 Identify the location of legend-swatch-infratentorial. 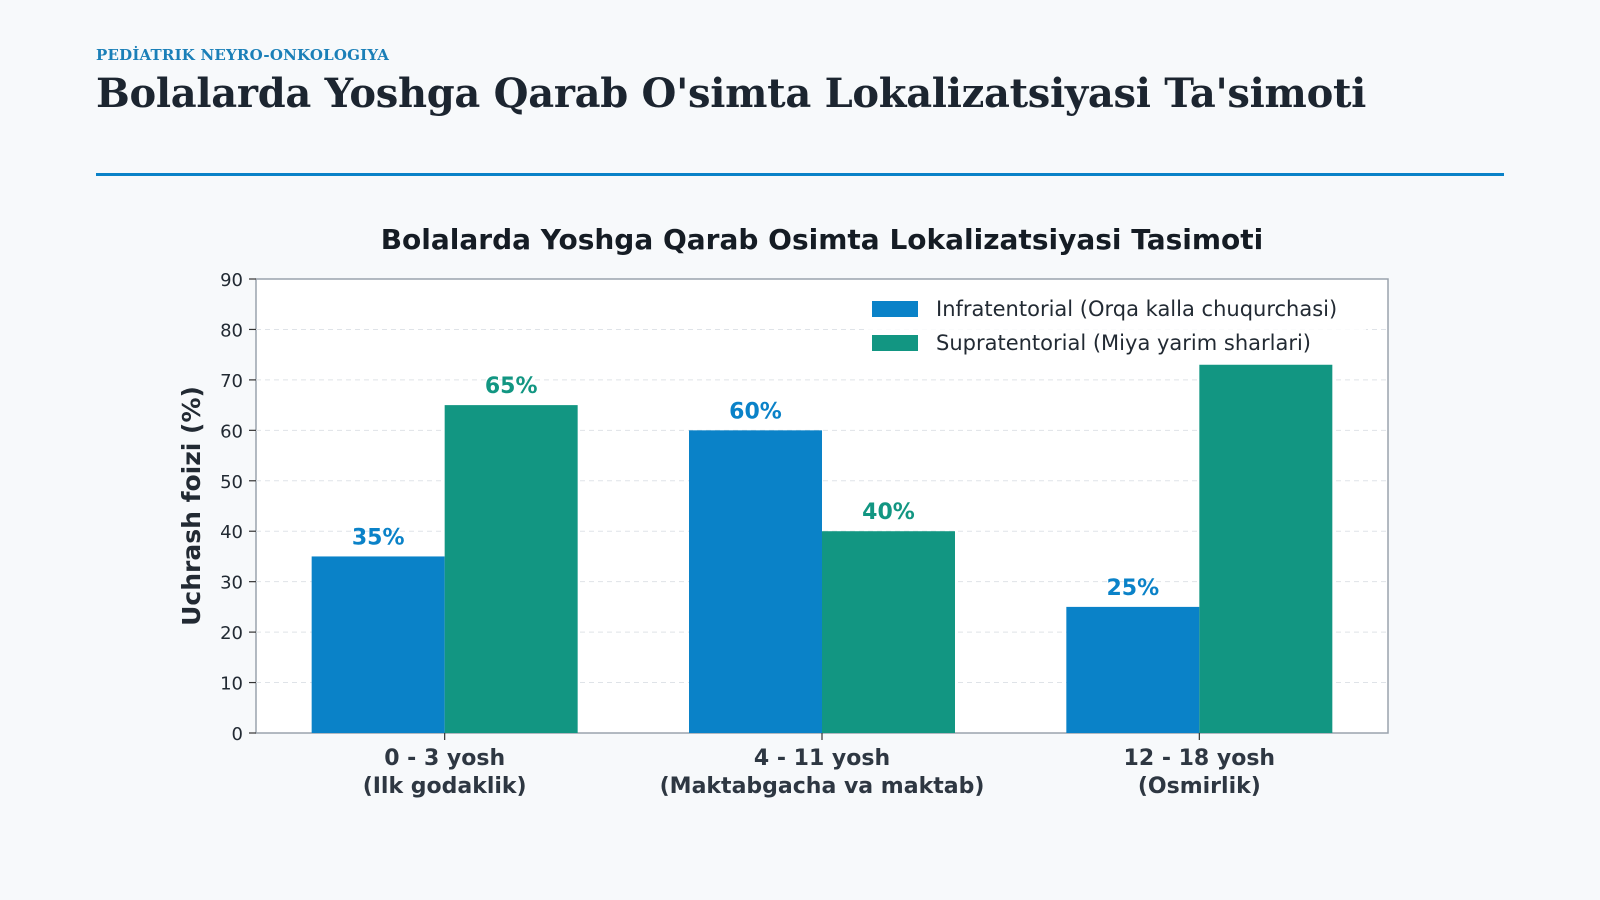
(895, 309).